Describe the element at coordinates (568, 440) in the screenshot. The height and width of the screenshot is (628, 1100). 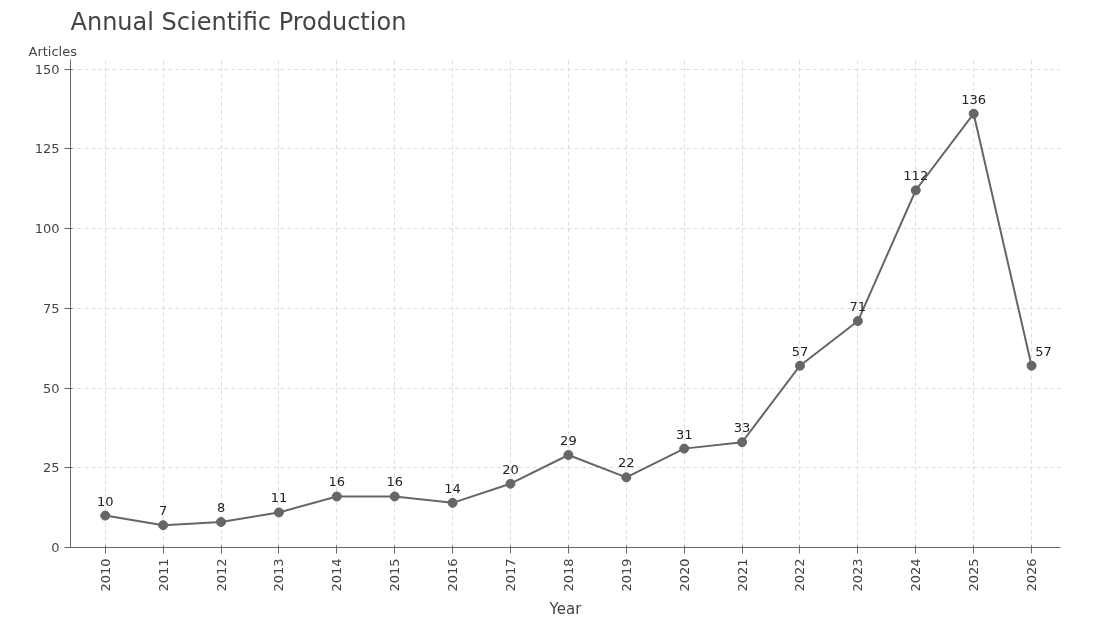
I see `data-label: 29` at that location.